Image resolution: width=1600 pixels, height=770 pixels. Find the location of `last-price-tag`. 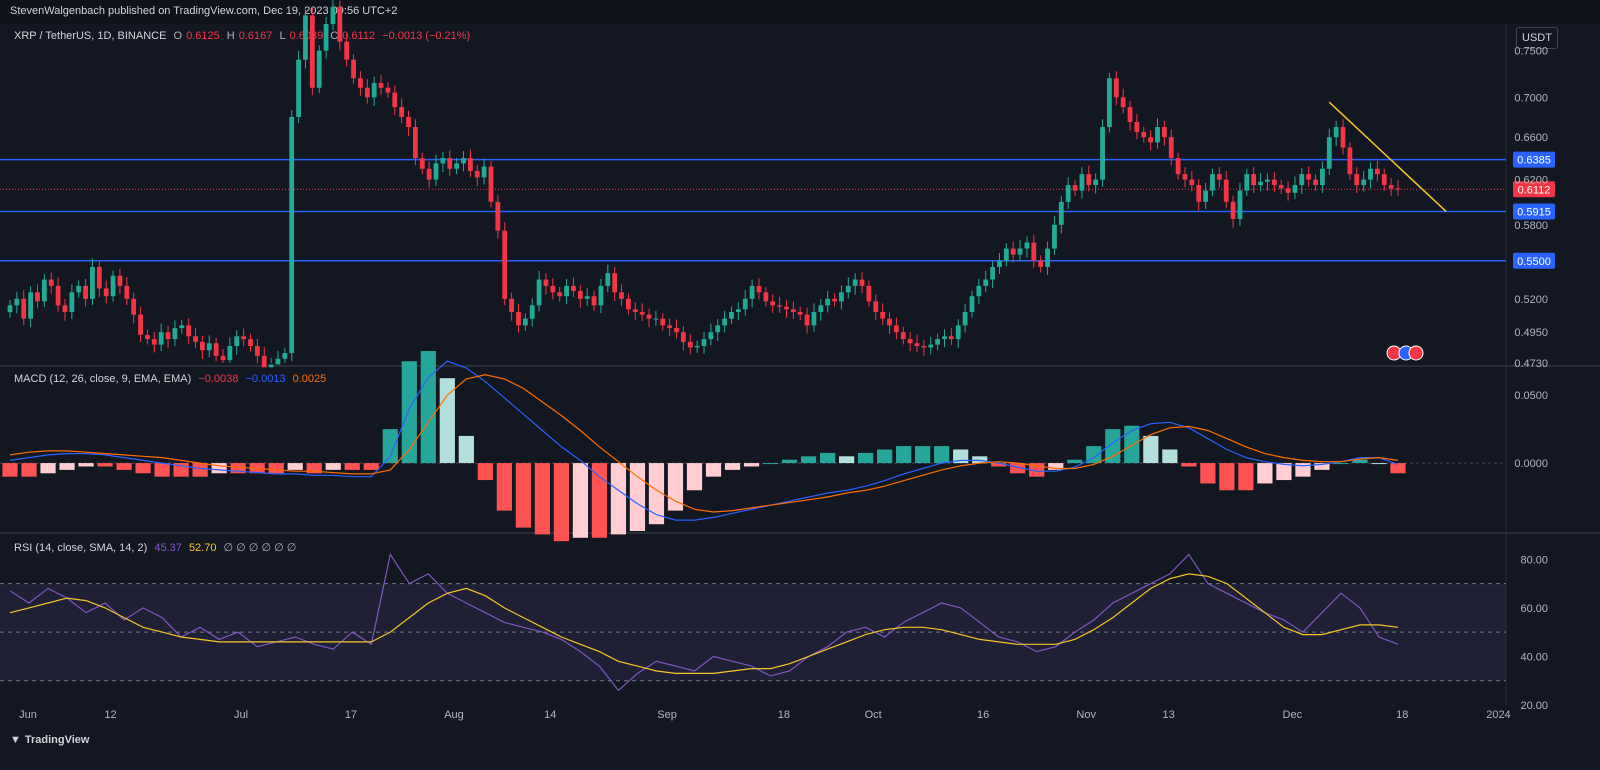

last-price-tag is located at coordinates (1534, 189).